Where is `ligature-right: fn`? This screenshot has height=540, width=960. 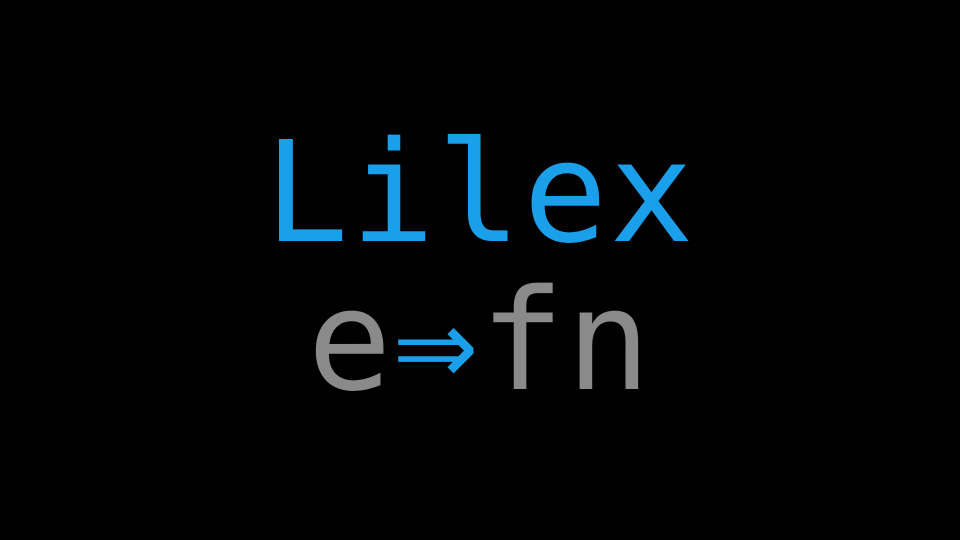 ligature-right: fn is located at coordinates (566, 341).